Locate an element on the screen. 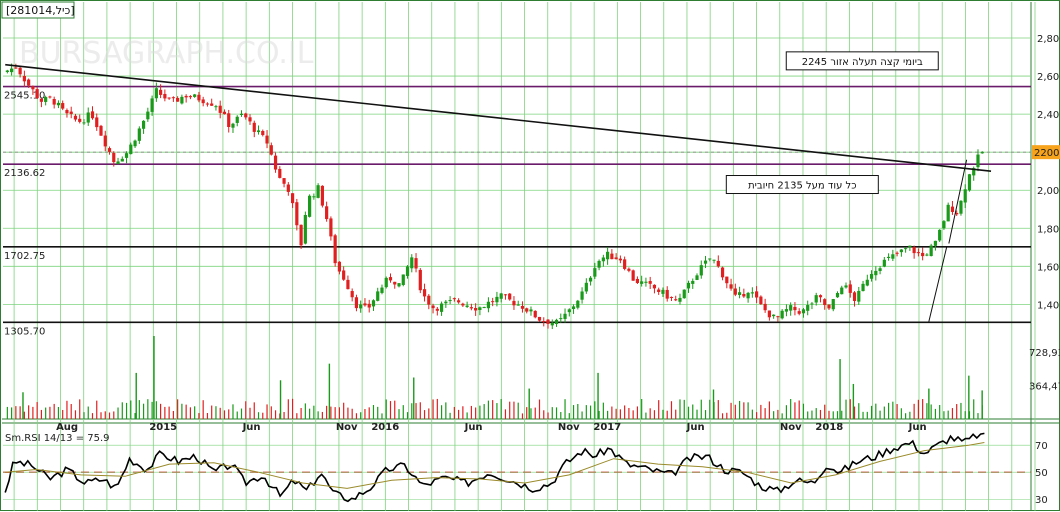  time-axis-label: 2015 is located at coordinates (163, 427).